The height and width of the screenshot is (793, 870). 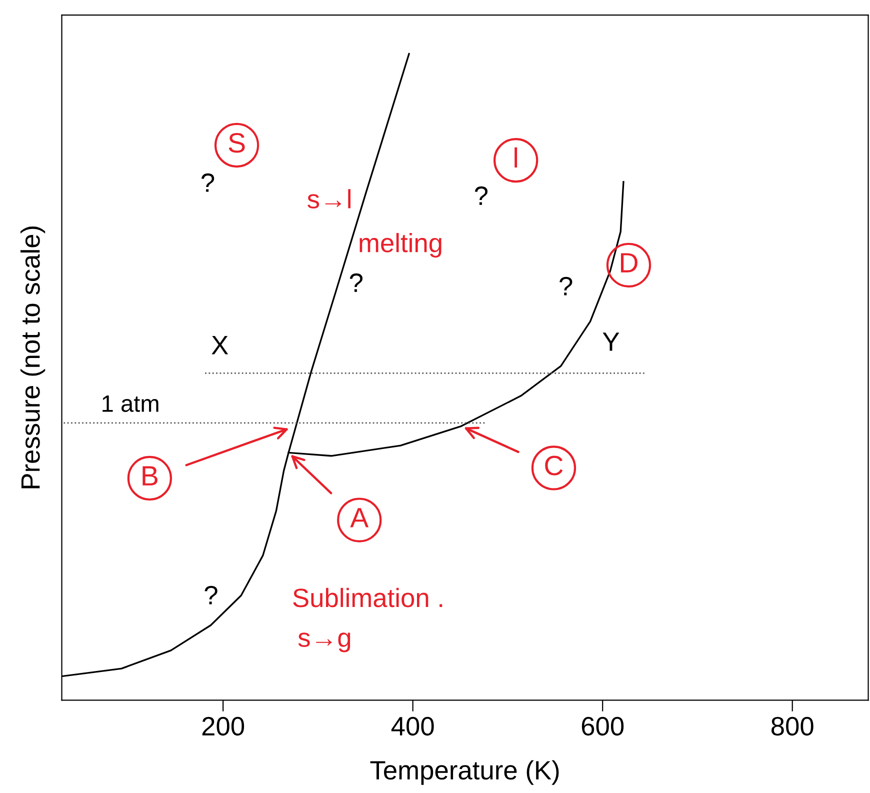 I want to click on y-axis-title: Pressure (not to scale), so click(x=33, y=357).